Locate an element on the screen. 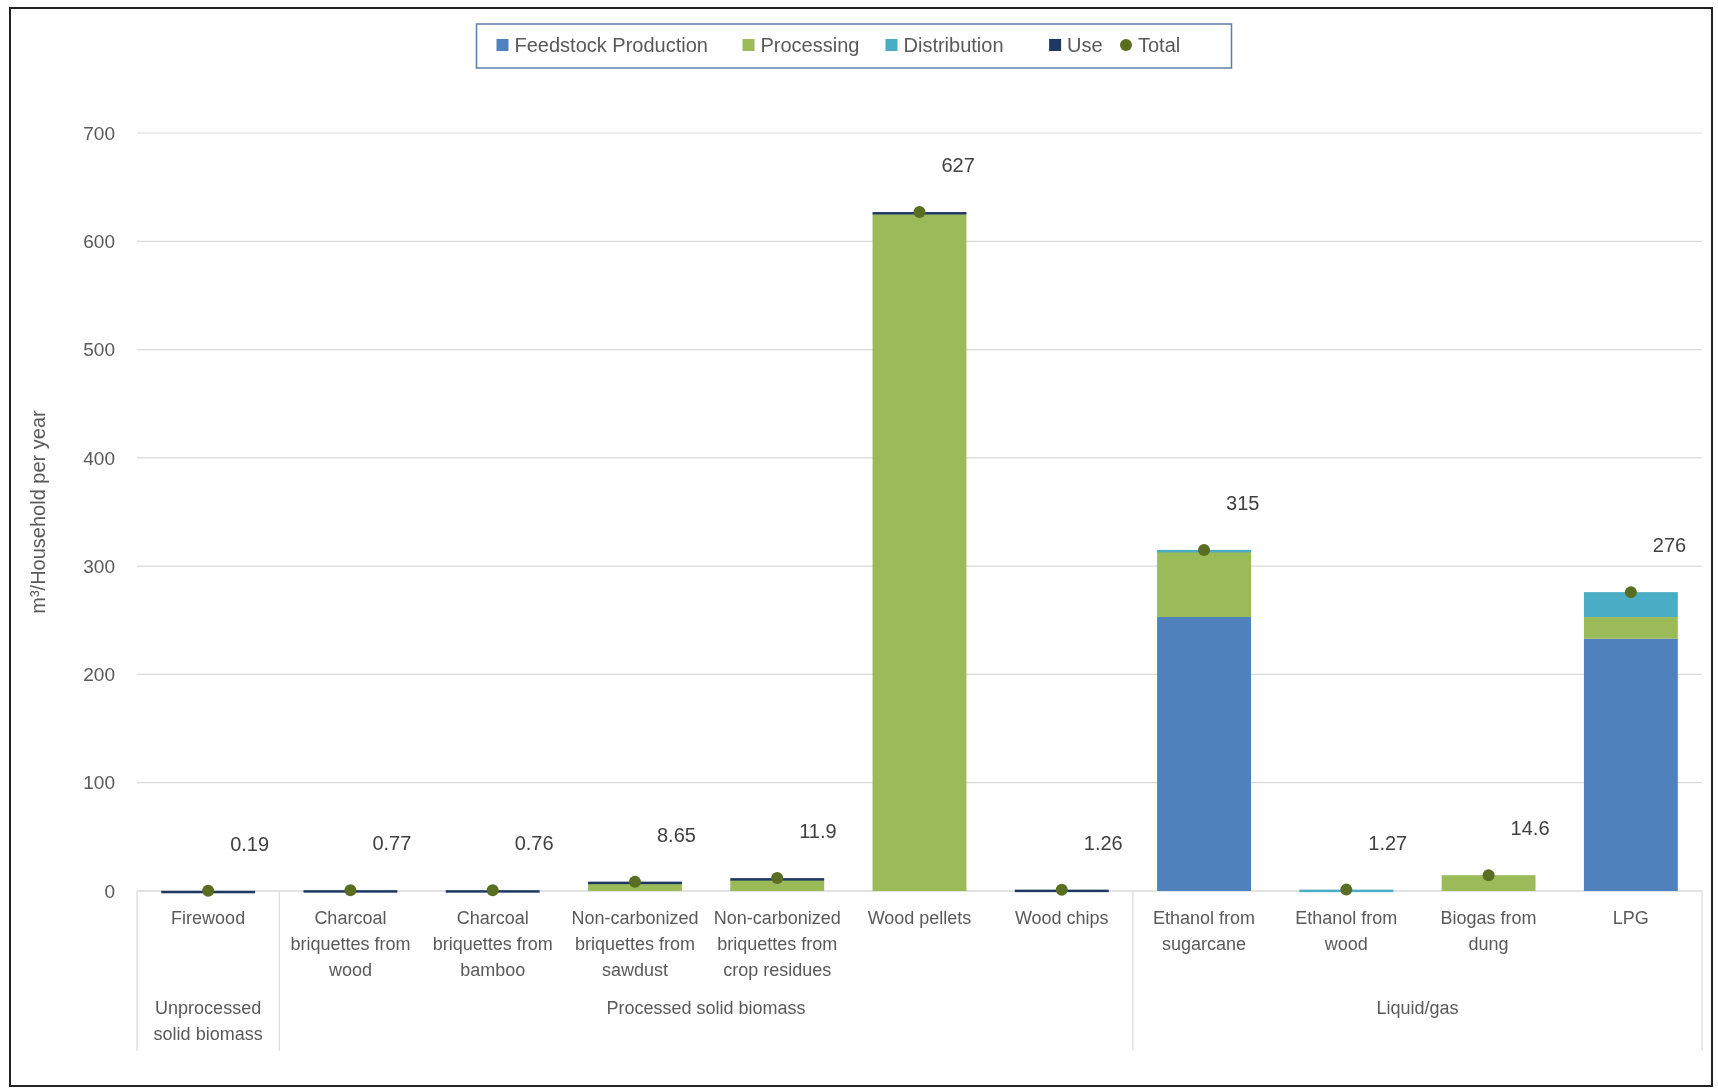 This screenshot has width=1718, height=1090. legend-label: Processing is located at coordinates (810, 45).